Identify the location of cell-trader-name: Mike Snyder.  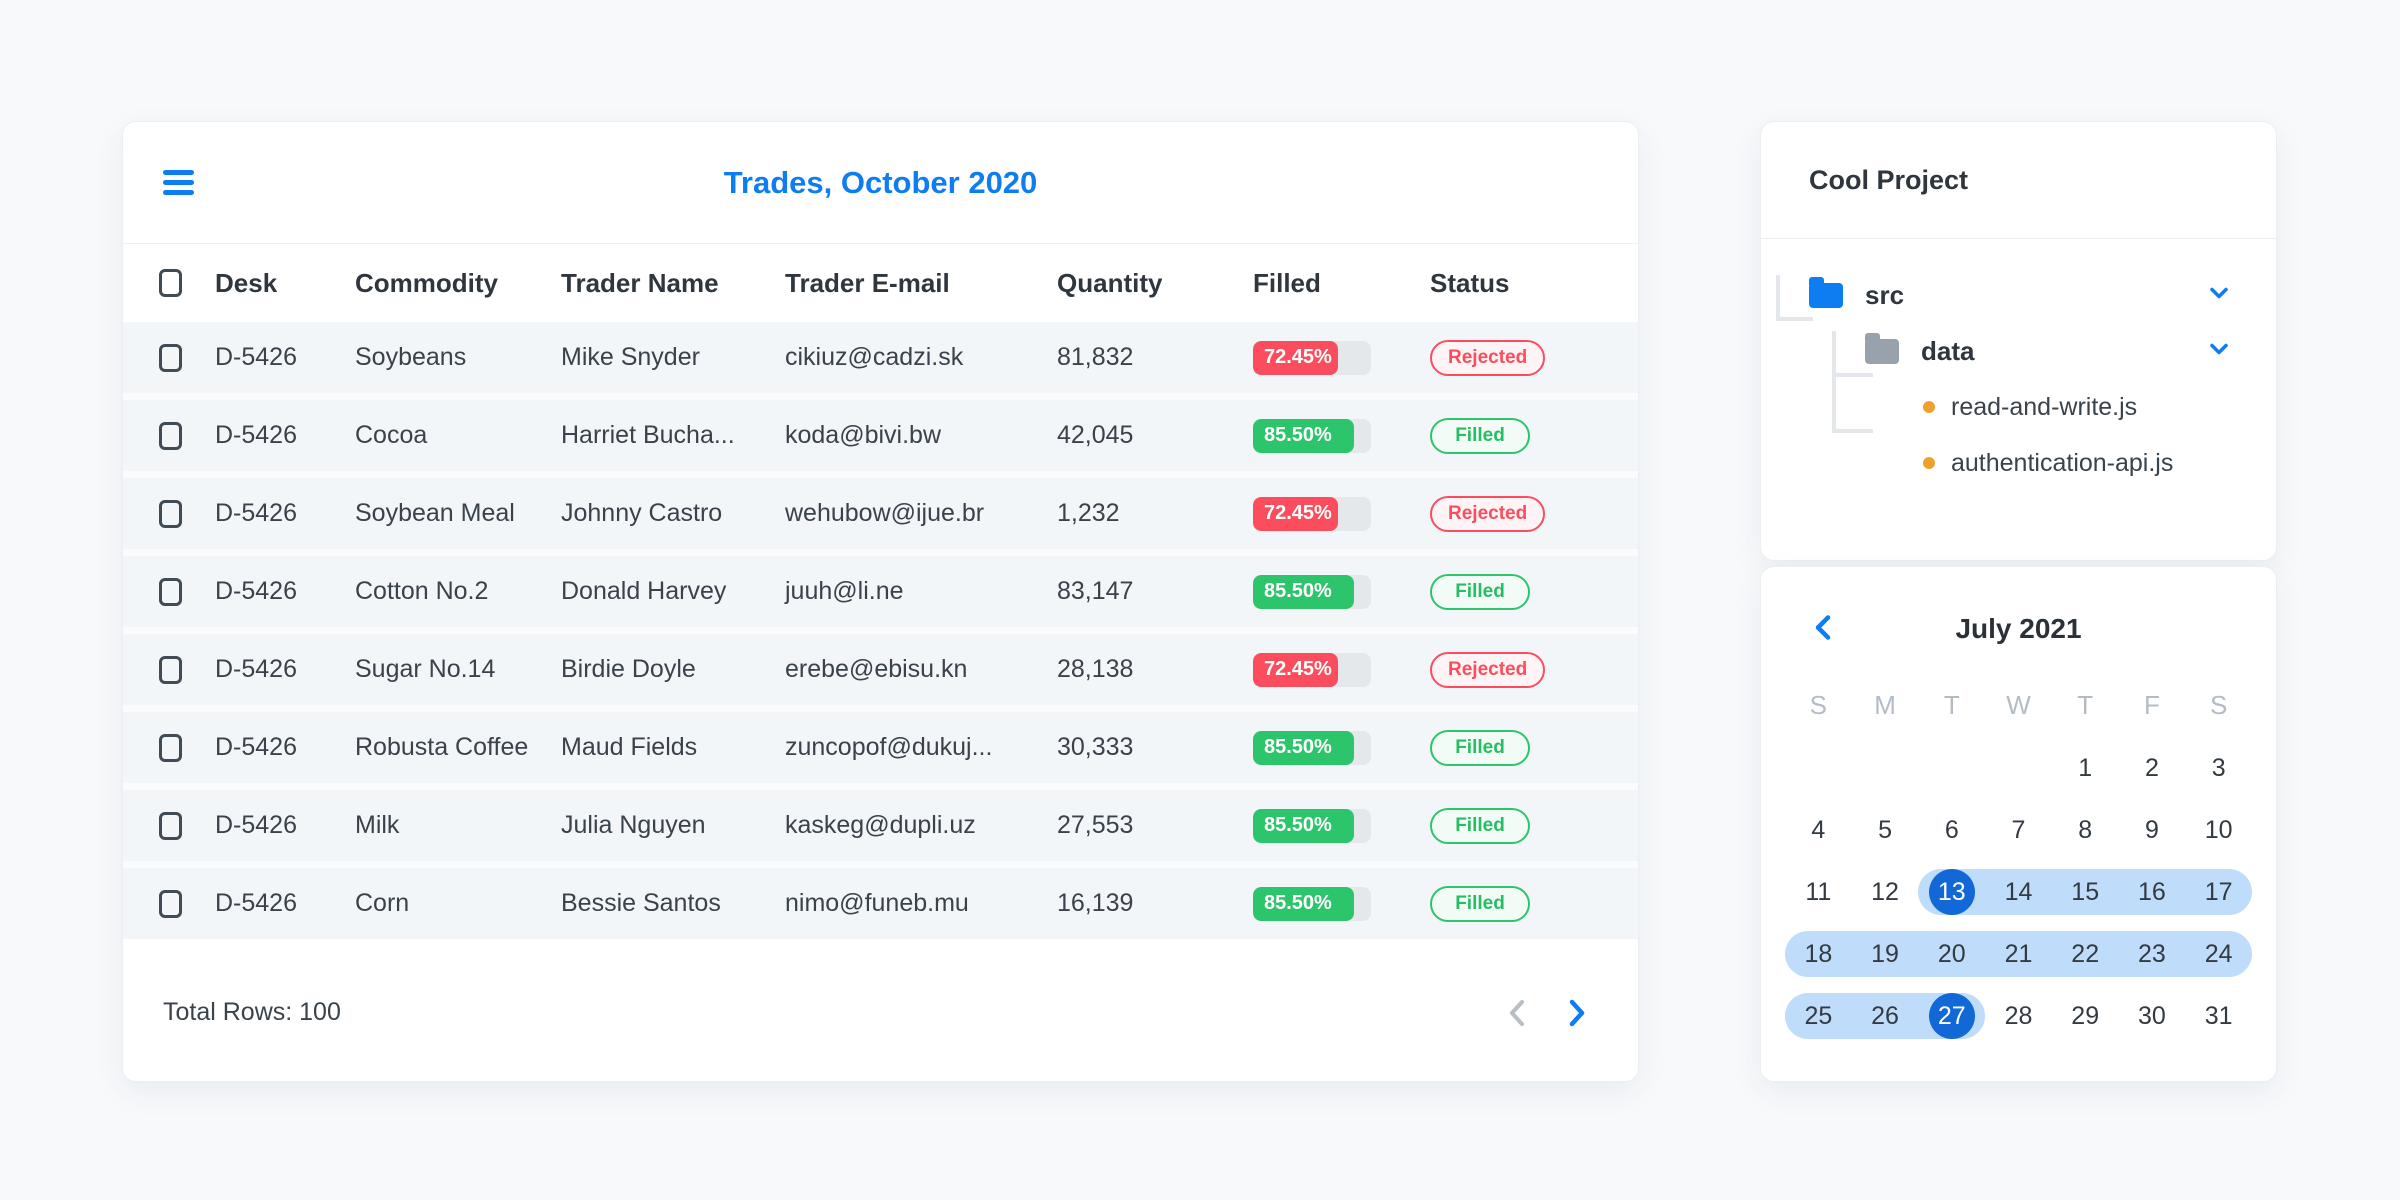
(630, 357).